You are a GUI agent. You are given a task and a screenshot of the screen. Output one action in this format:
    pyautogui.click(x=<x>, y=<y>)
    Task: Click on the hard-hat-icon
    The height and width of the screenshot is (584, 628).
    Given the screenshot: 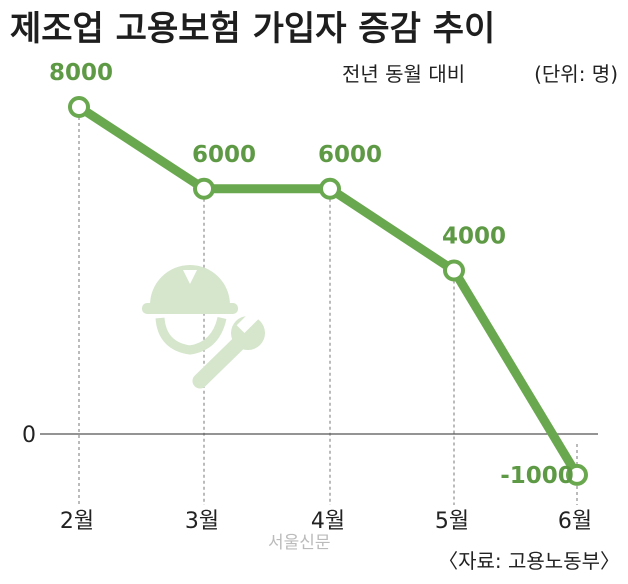 What is the action you would take?
    pyautogui.click(x=190, y=310)
    